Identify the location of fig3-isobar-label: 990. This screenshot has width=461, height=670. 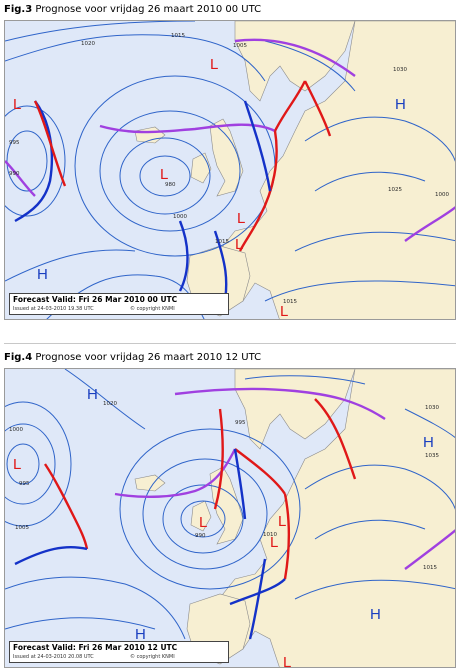
(14, 174).